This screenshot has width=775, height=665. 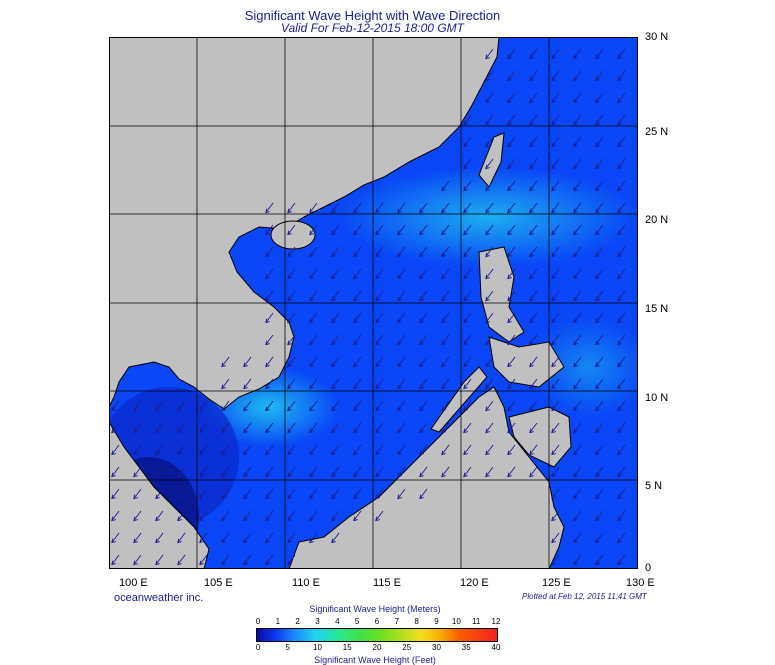 What do you see at coordinates (287, 647) in the screenshot?
I see `colorbar-feet-tick: 5` at bounding box center [287, 647].